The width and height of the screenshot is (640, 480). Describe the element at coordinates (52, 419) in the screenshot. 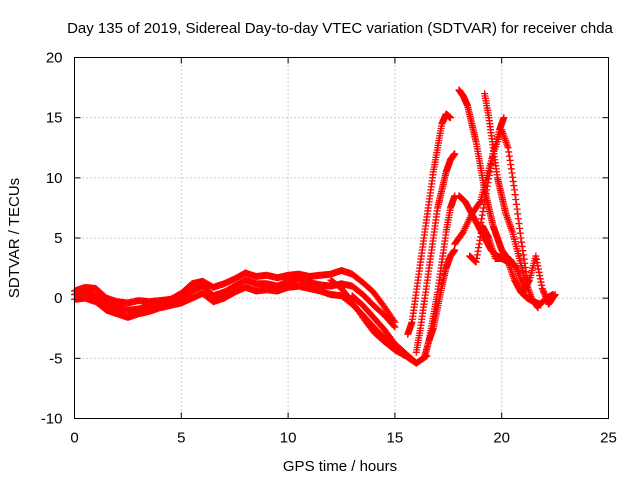

I see `y-tick-label: -10` at that location.